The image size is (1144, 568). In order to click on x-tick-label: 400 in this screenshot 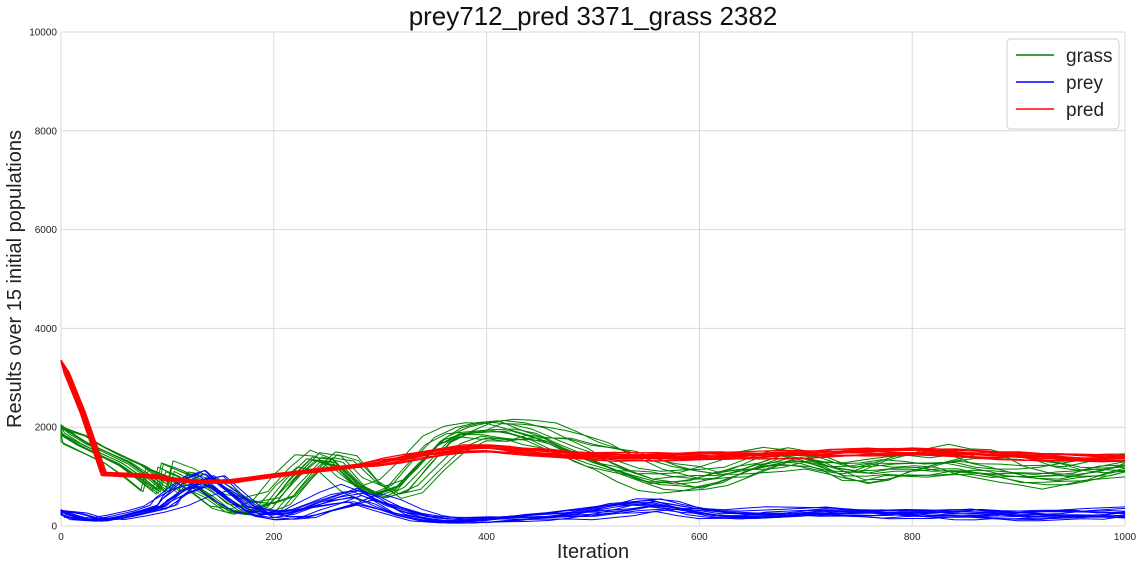, I will do `click(486, 537)`.